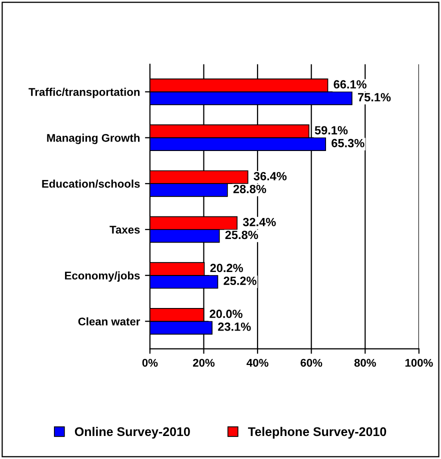  I want to click on y-tick-label: Managing Growth, so click(93, 139).